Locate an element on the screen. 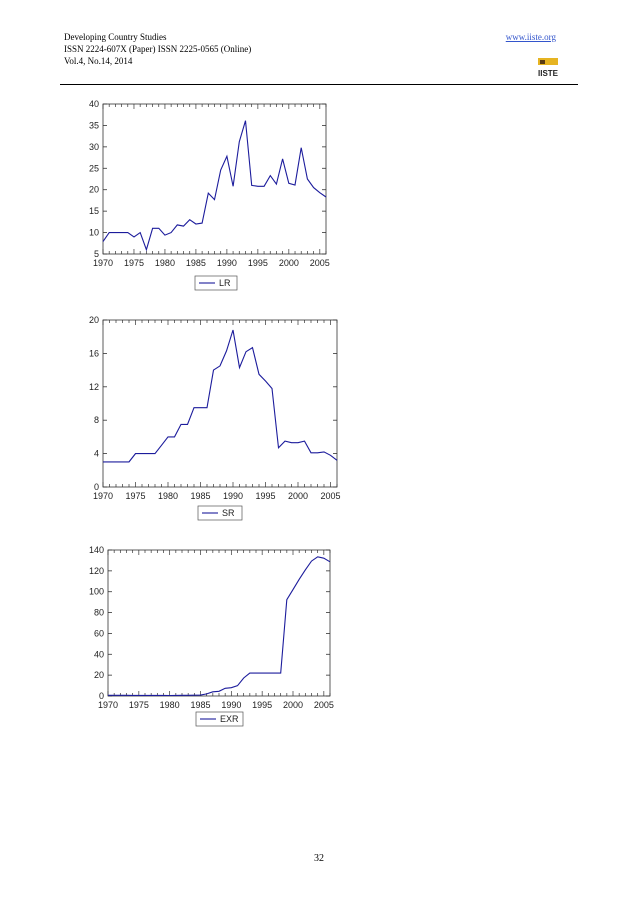 The height and width of the screenshot is (903, 638). journal-name: Developing Country Studies is located at coordinates (115, 37).